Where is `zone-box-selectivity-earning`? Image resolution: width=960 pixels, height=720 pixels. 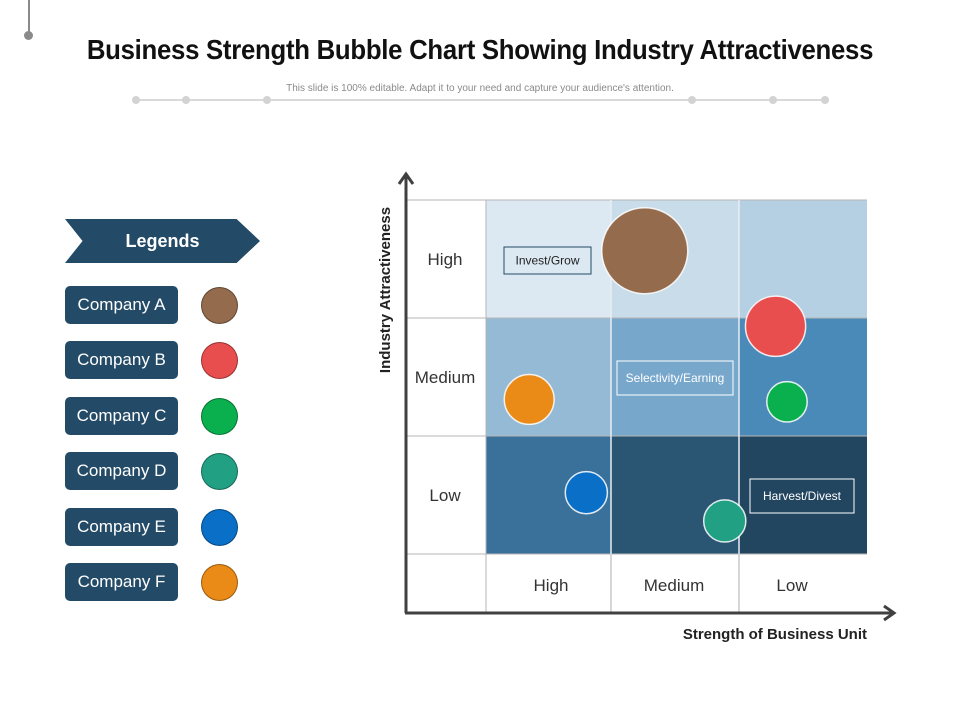 zone-box-selectivity-earning is located at coordinates (675, 378).